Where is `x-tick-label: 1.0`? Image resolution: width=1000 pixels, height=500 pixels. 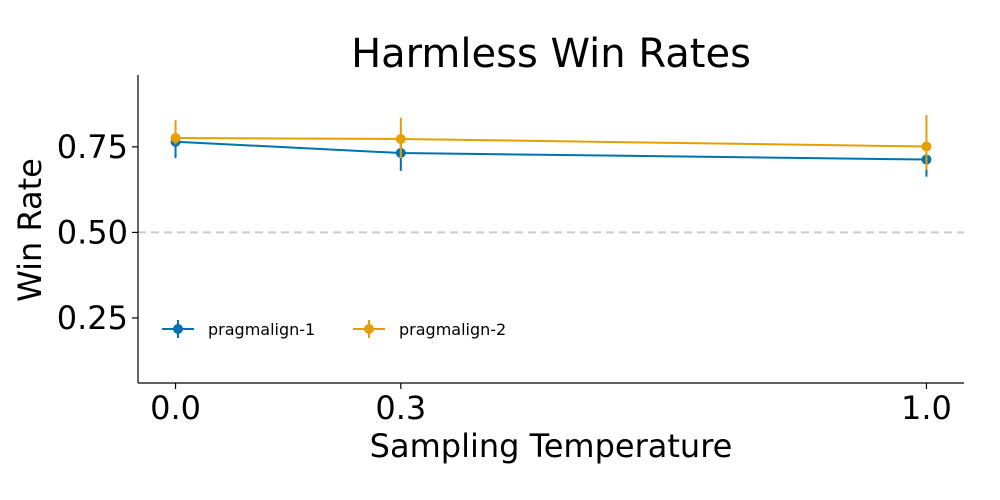
x-tick-label: 1.0 is located at coordinates (926, 408).